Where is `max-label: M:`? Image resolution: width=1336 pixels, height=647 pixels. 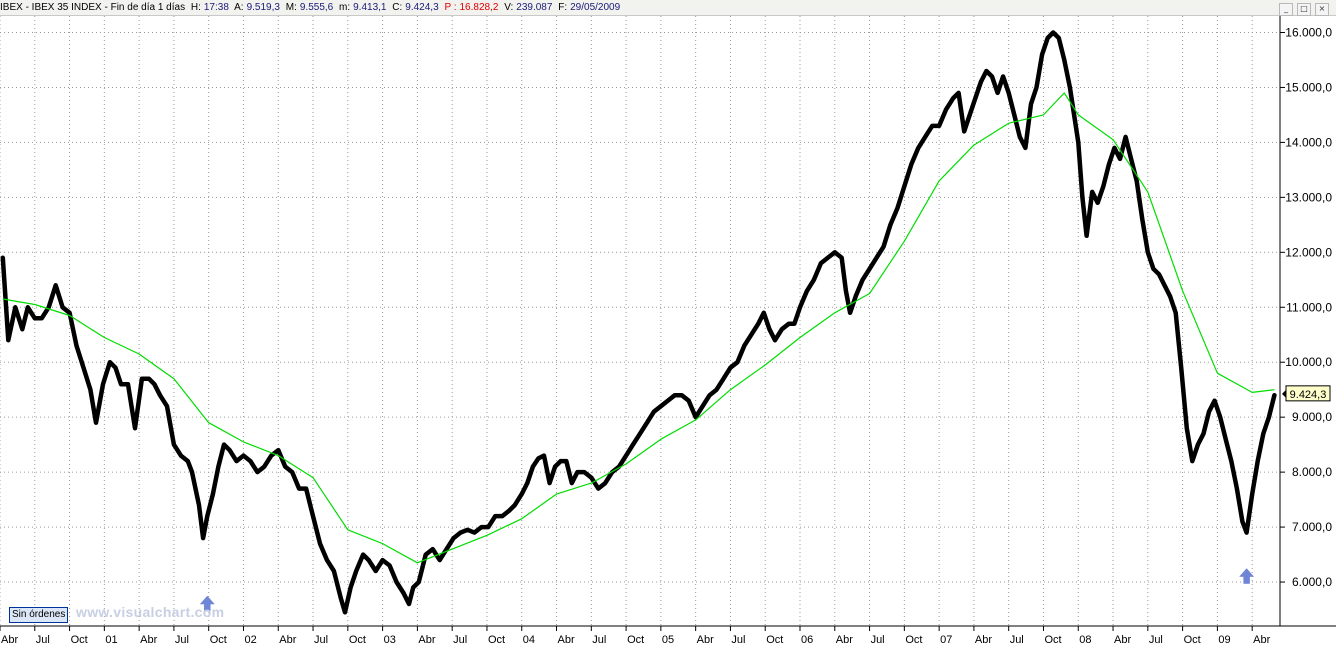 max-label: M: is located at coordinates (291, 7).